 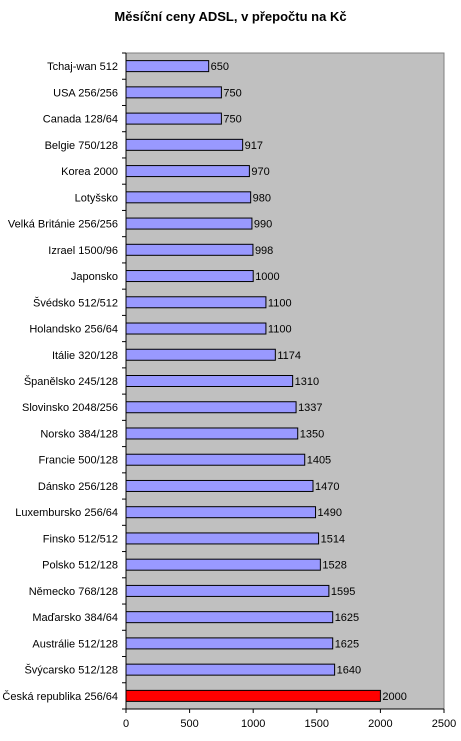 What do you see at coordinates (66, 513) in the screenshot?
I see `category-label: Luxembursko 256/64` at bounding box center [66, 513].